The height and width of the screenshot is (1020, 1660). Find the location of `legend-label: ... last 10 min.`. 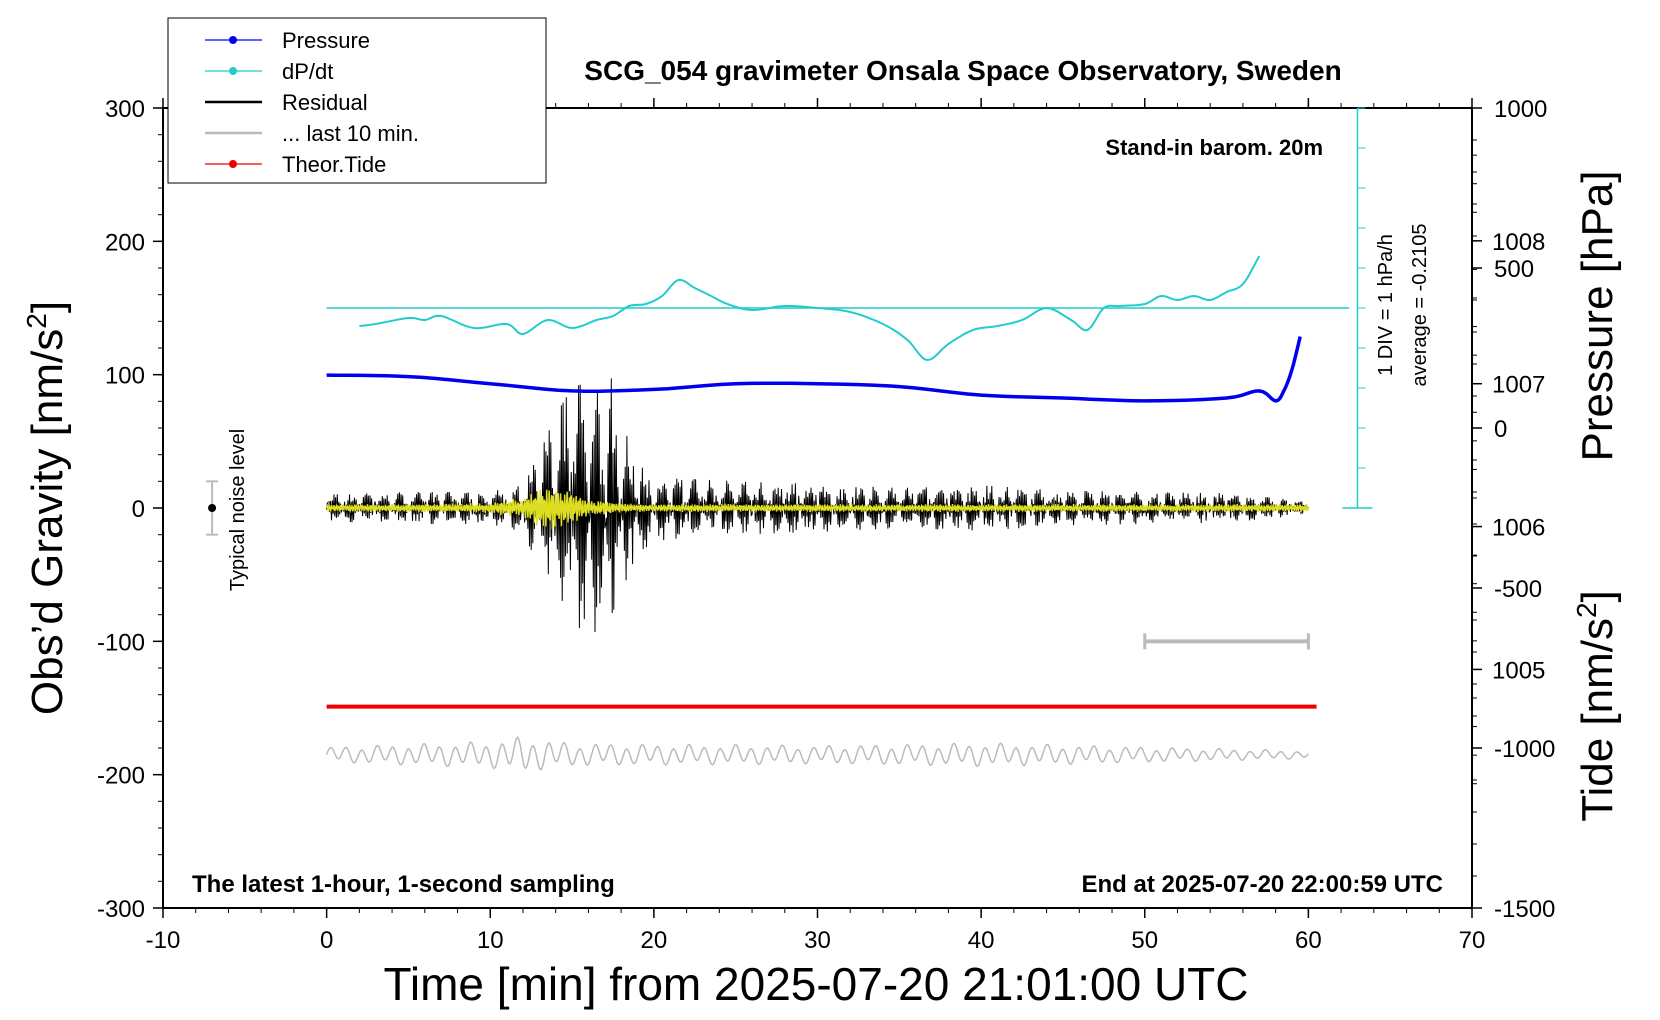

legend-label: ... last 10 min. is located at coordinates (350, 133).